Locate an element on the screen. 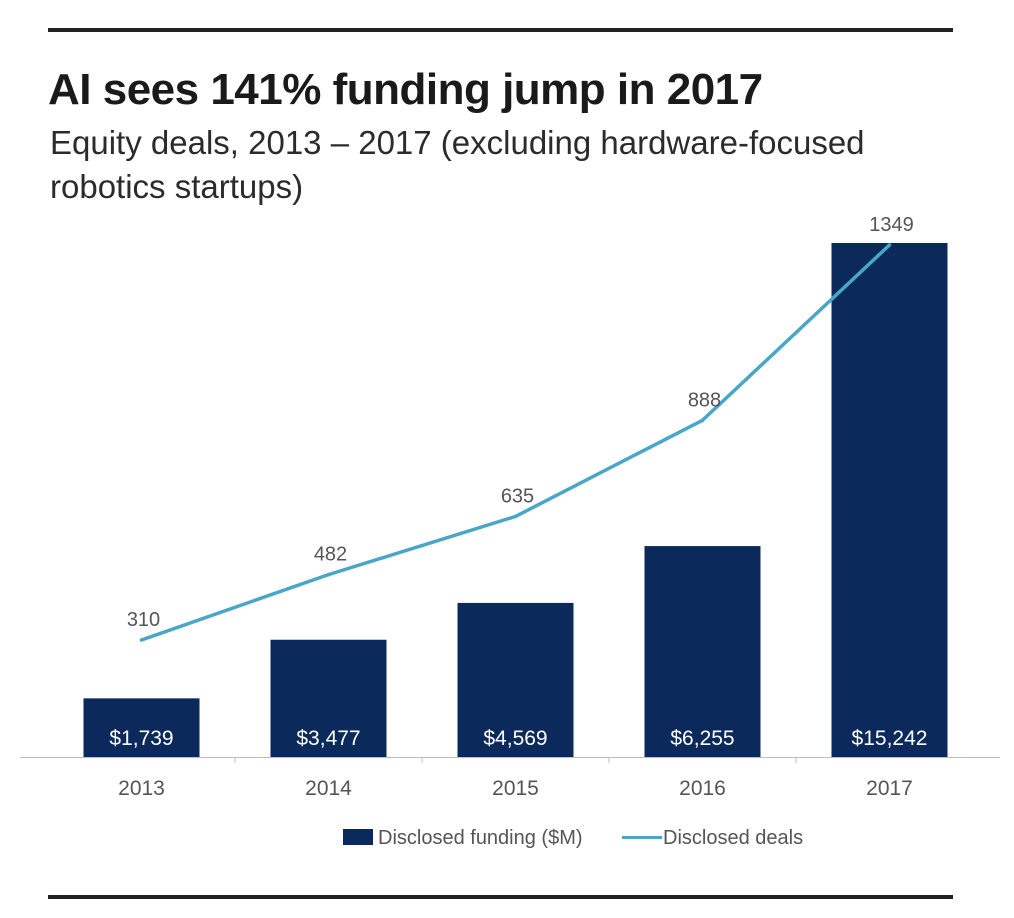  deals-value-label-2016: 888 is located at coordinates (704, 400).